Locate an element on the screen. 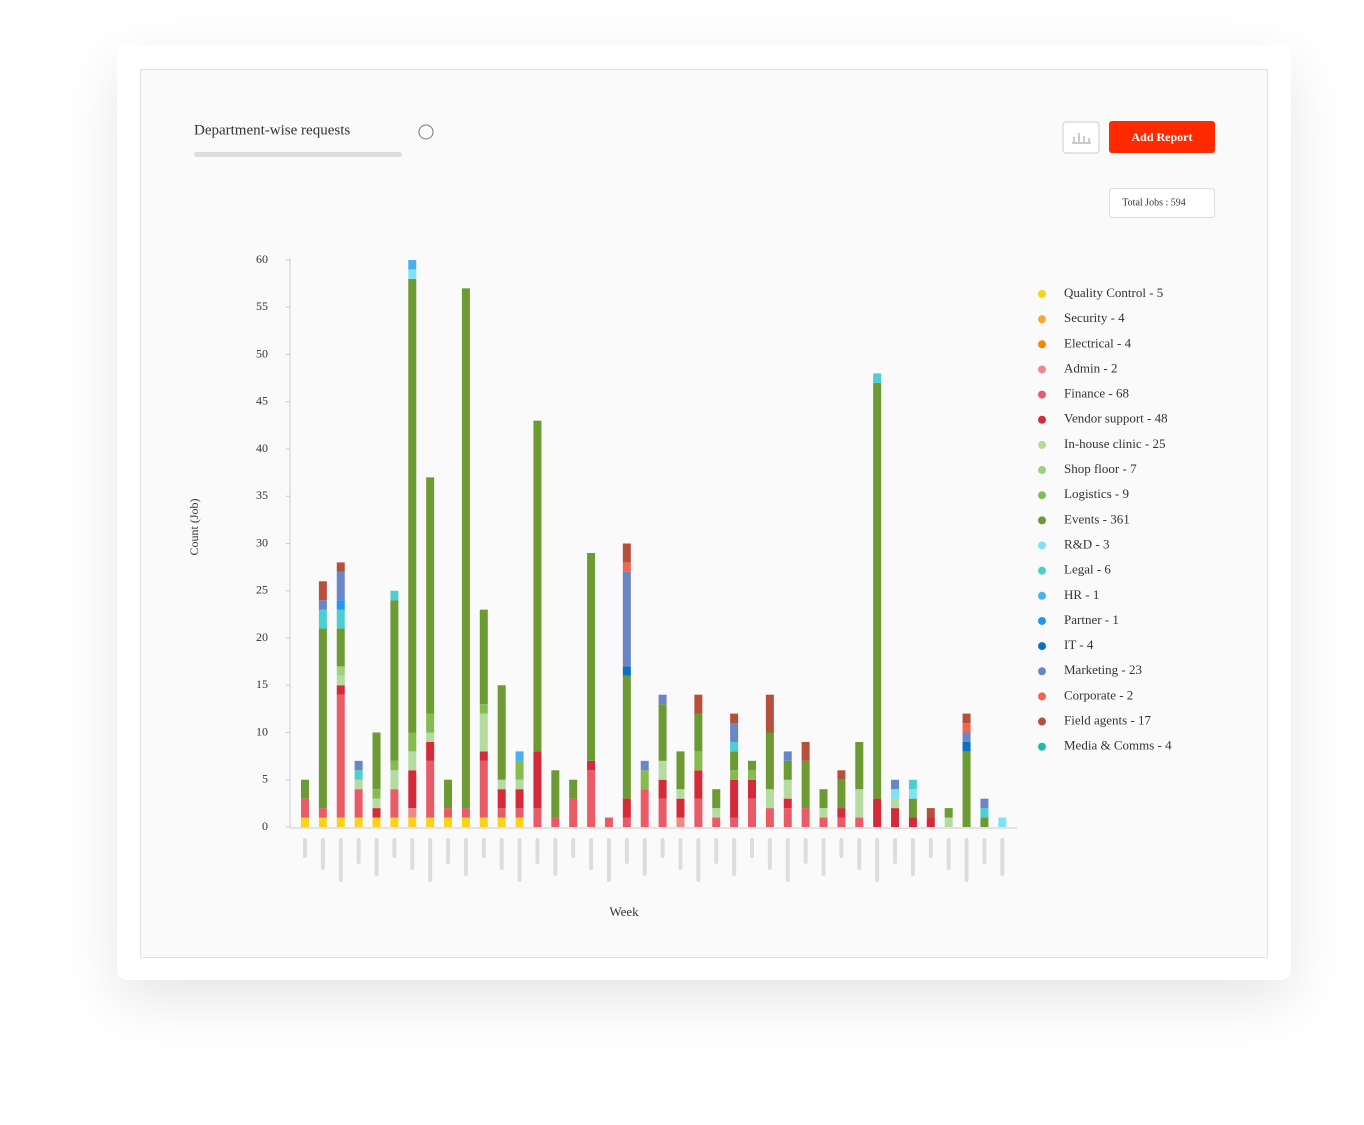 The image size is (1364, 1125). total-label: Total Jobs : 594 is located at coordinates (1153, 202).